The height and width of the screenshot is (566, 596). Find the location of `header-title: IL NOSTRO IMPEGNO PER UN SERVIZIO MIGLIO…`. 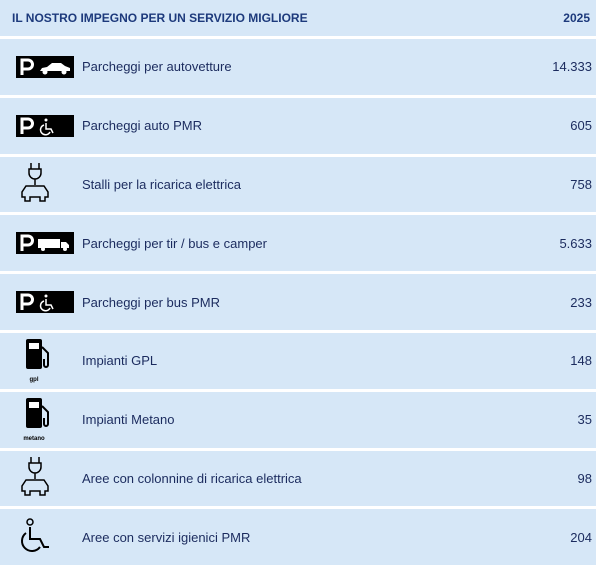

header-title: IL NOSTRO IMPEGNO PER UN SERVIZIO MIGLIO… is located at coordinates (160, 18).